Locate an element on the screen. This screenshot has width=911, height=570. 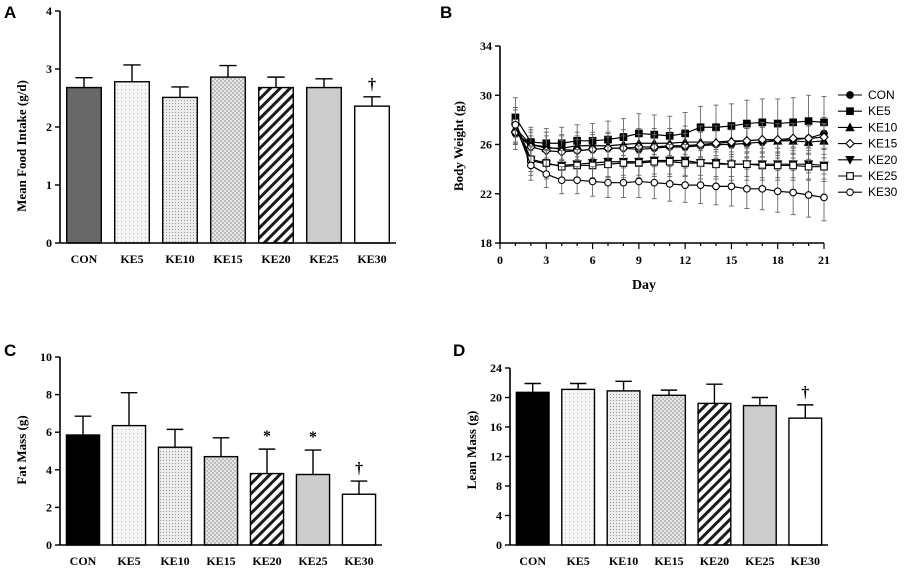
panel-c-y-tick-label: 8 is located at coordinates (49, 395).